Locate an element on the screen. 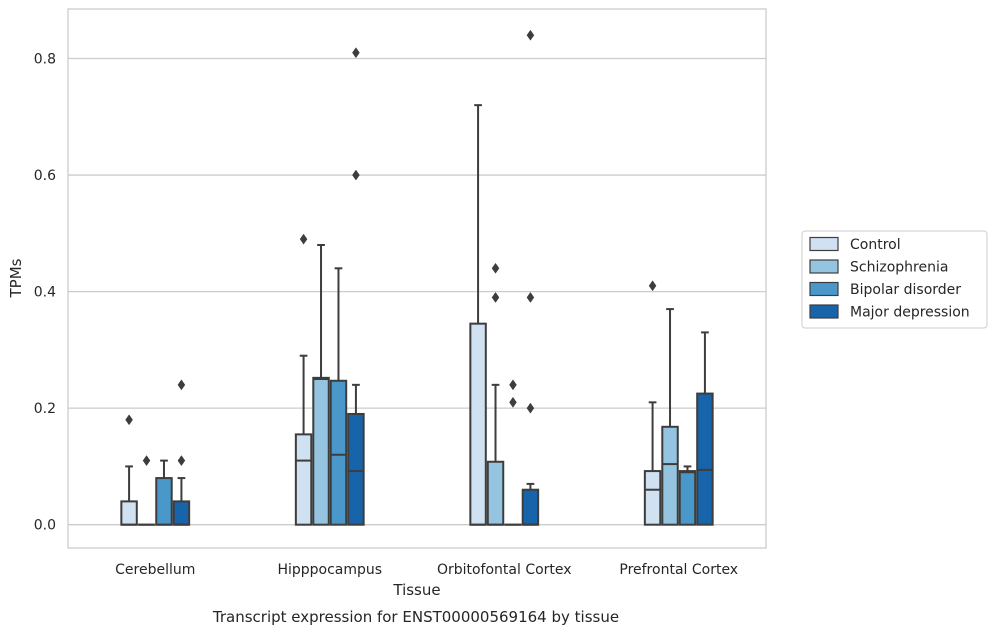 This screenshot has width=997, height=634. y-axis-ticks: 0.0 0.2 0.4 0.6 0.8 is located at coordinates (45, 293).